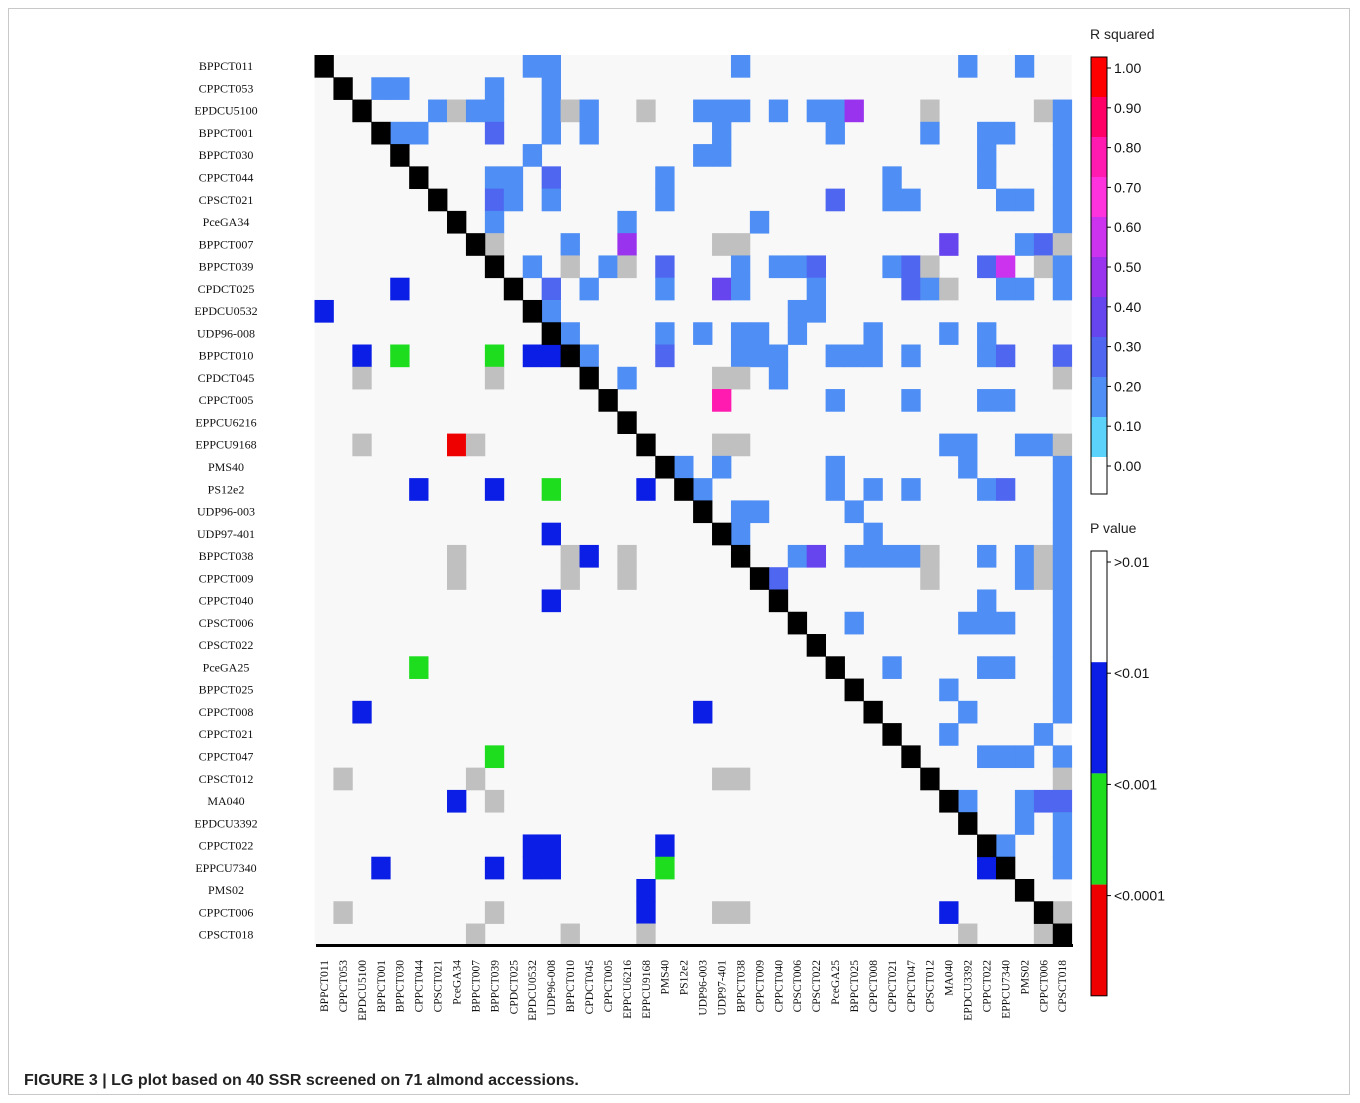  What do you see at coordinates (226, 155) in the screenshot?
I see `row-label: BPPCT030` at bounding box center [226, 155].